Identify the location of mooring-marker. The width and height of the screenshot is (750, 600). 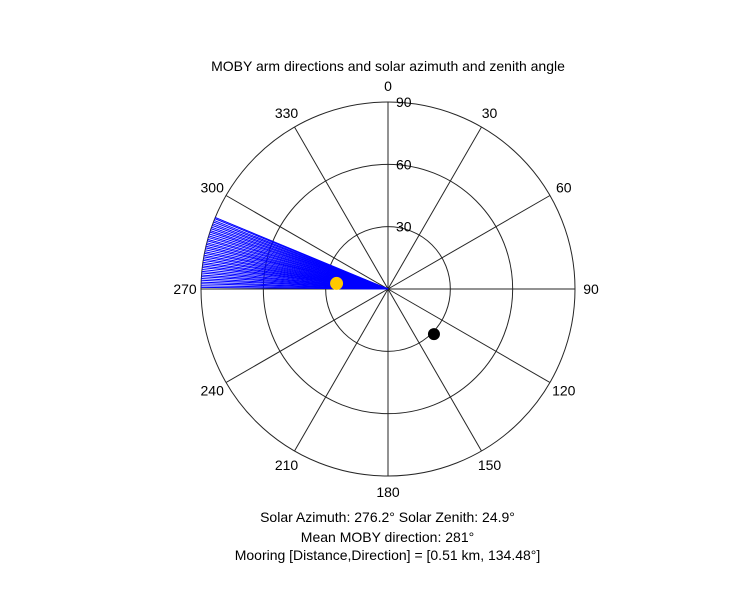
(433, 334).